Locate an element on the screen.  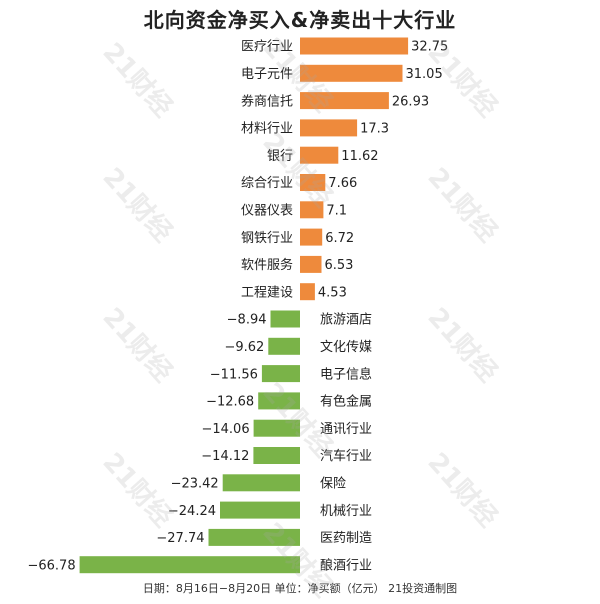
category-label: 工程建设 is located at coordinates (267, 292).